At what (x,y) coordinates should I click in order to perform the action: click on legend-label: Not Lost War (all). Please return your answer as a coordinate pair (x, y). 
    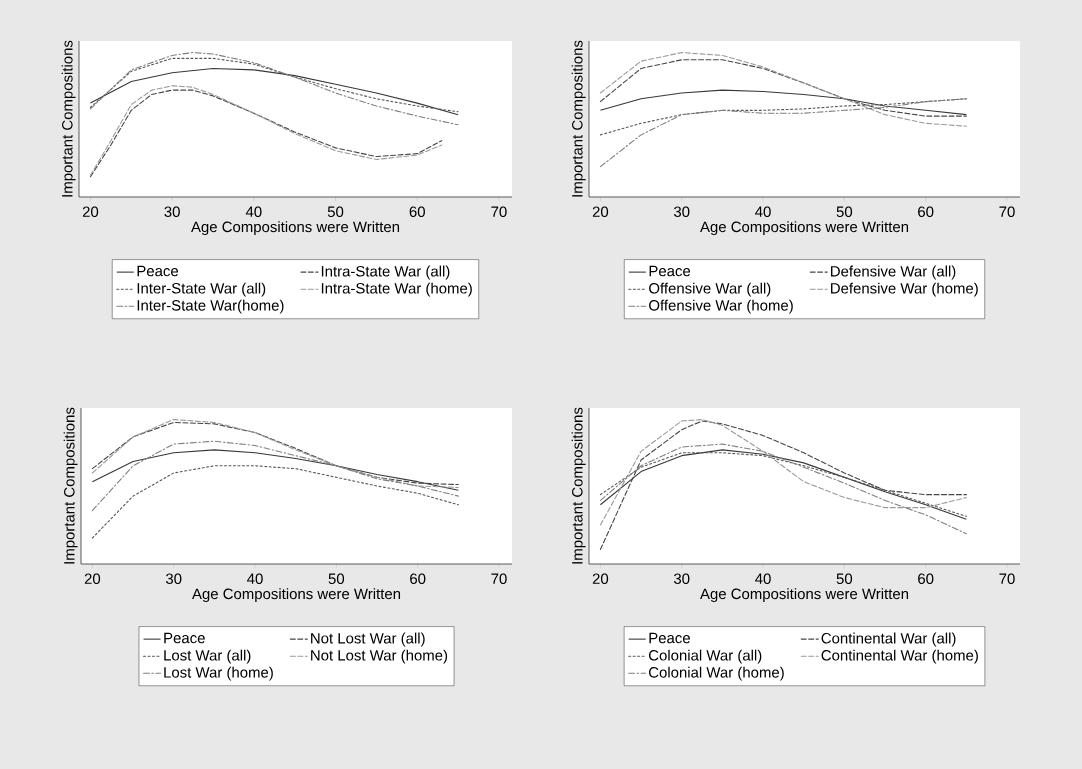
    Looking at the image, I should click on (368, 639).